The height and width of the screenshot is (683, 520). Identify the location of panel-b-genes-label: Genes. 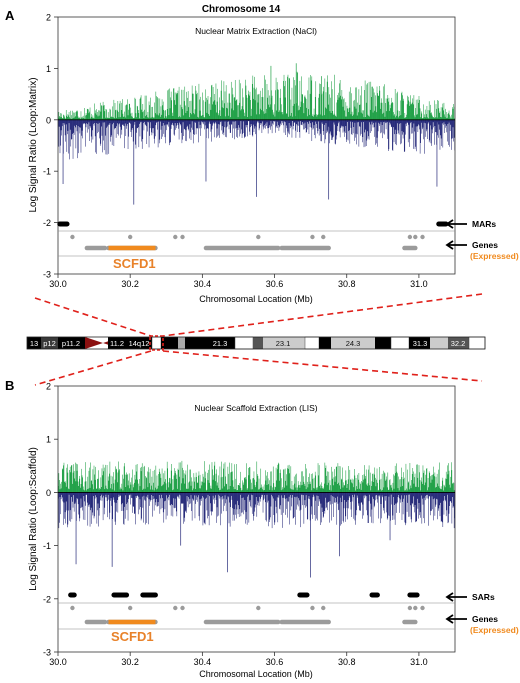
(485, 619).